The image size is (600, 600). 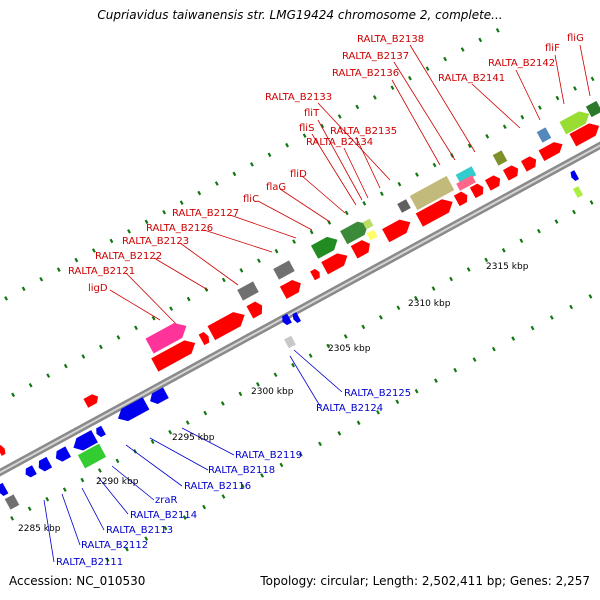 I want to click on gene-label-ralta-b2118: RALTA_B2118, so click(x=241, y=470).